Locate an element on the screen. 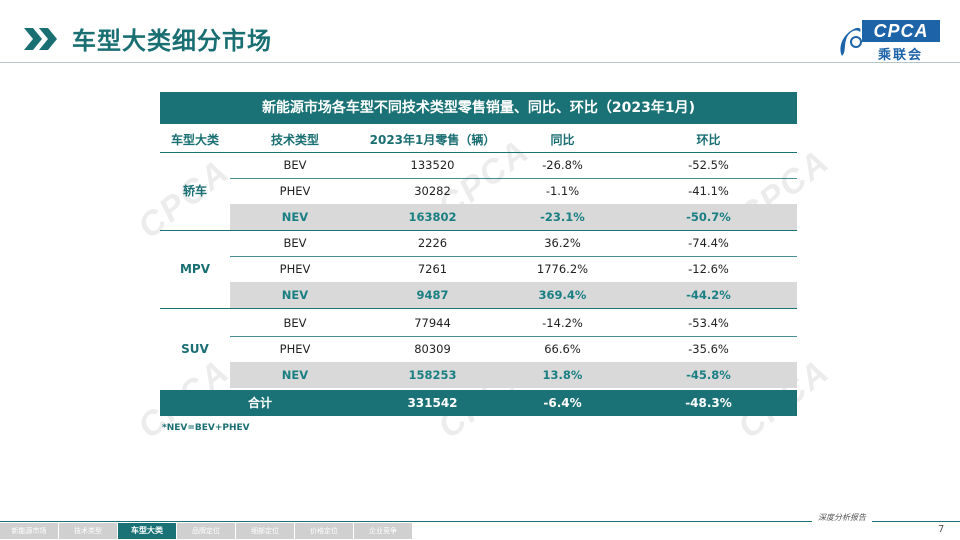 The image size is (960, 540). nav-item-price-position: 价格定位 is located at coordinates (324, 531).